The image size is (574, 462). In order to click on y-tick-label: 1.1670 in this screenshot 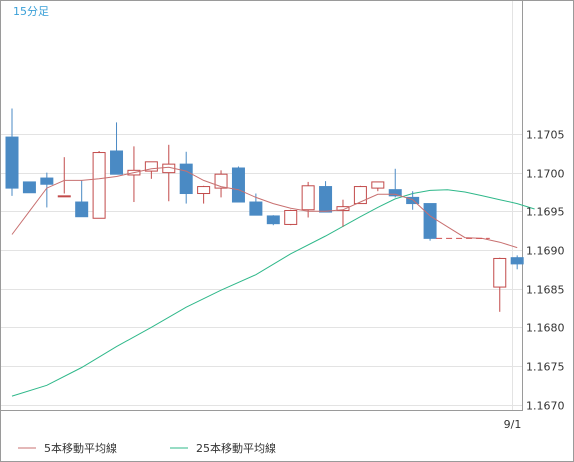, I will do `click(545, 406)`.